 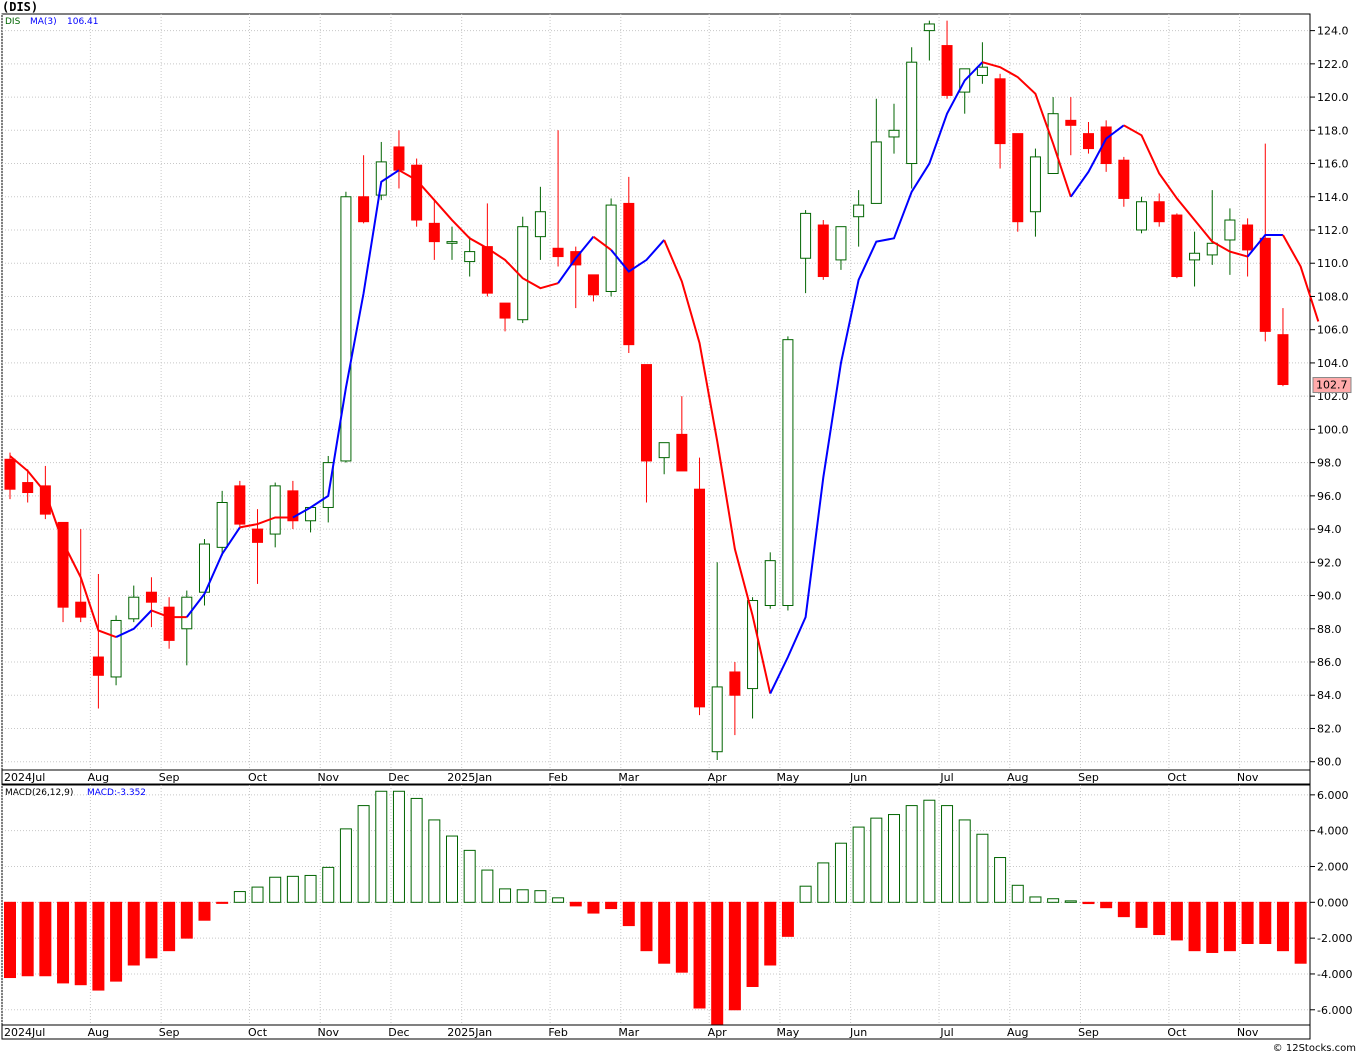 I want to click on price-x-tick-label: Feb, so click(x=557, y=777).